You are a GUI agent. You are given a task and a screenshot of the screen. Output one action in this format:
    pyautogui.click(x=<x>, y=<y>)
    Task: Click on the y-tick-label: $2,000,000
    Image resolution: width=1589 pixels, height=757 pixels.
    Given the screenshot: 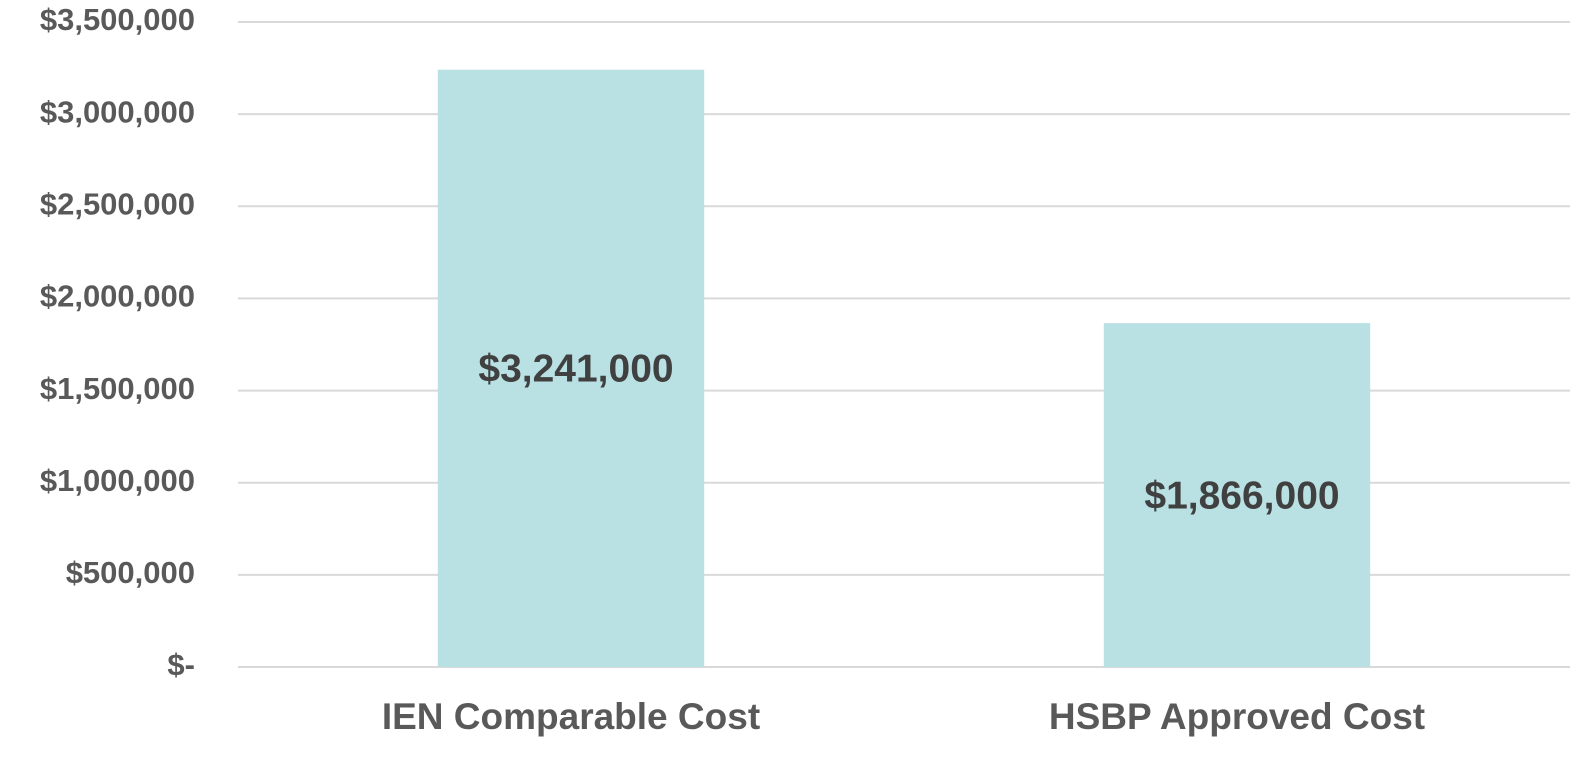 What is the action you would take?
    pyautogui.click(x=117, y=296)
    